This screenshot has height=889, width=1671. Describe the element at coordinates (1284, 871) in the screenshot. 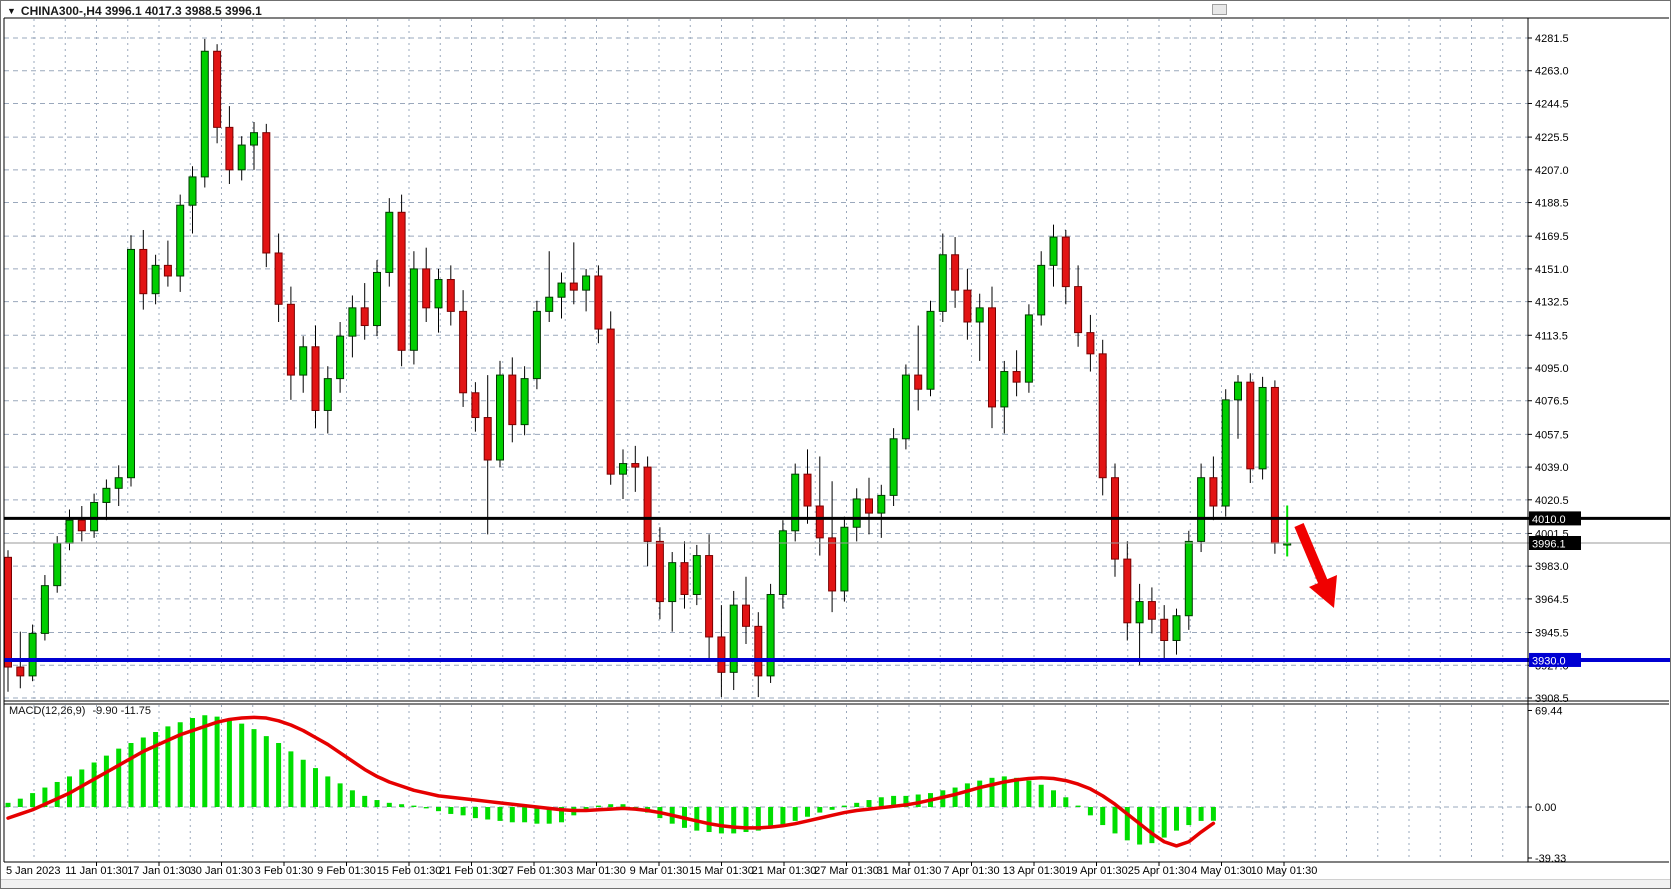

I see `time-tick-label: 10 May 01:30` at that location.